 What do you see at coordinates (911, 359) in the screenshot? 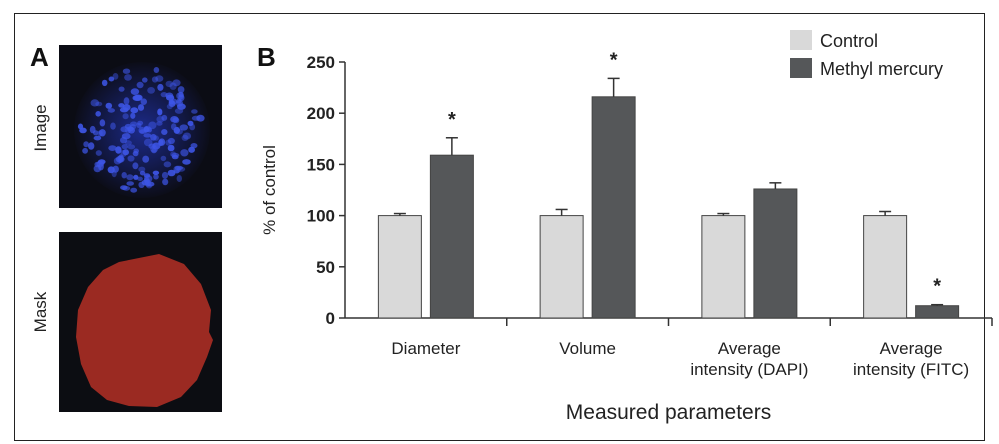
I see `x-tick-label: Average intensity (FITC)` at bounding box center [911, 359].